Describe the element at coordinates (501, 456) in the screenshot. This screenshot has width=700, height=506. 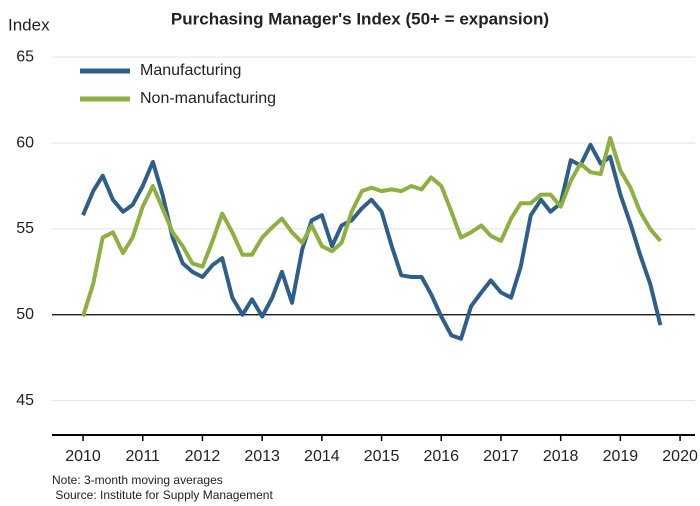
I see `x-tick-label: 2017` at that location.